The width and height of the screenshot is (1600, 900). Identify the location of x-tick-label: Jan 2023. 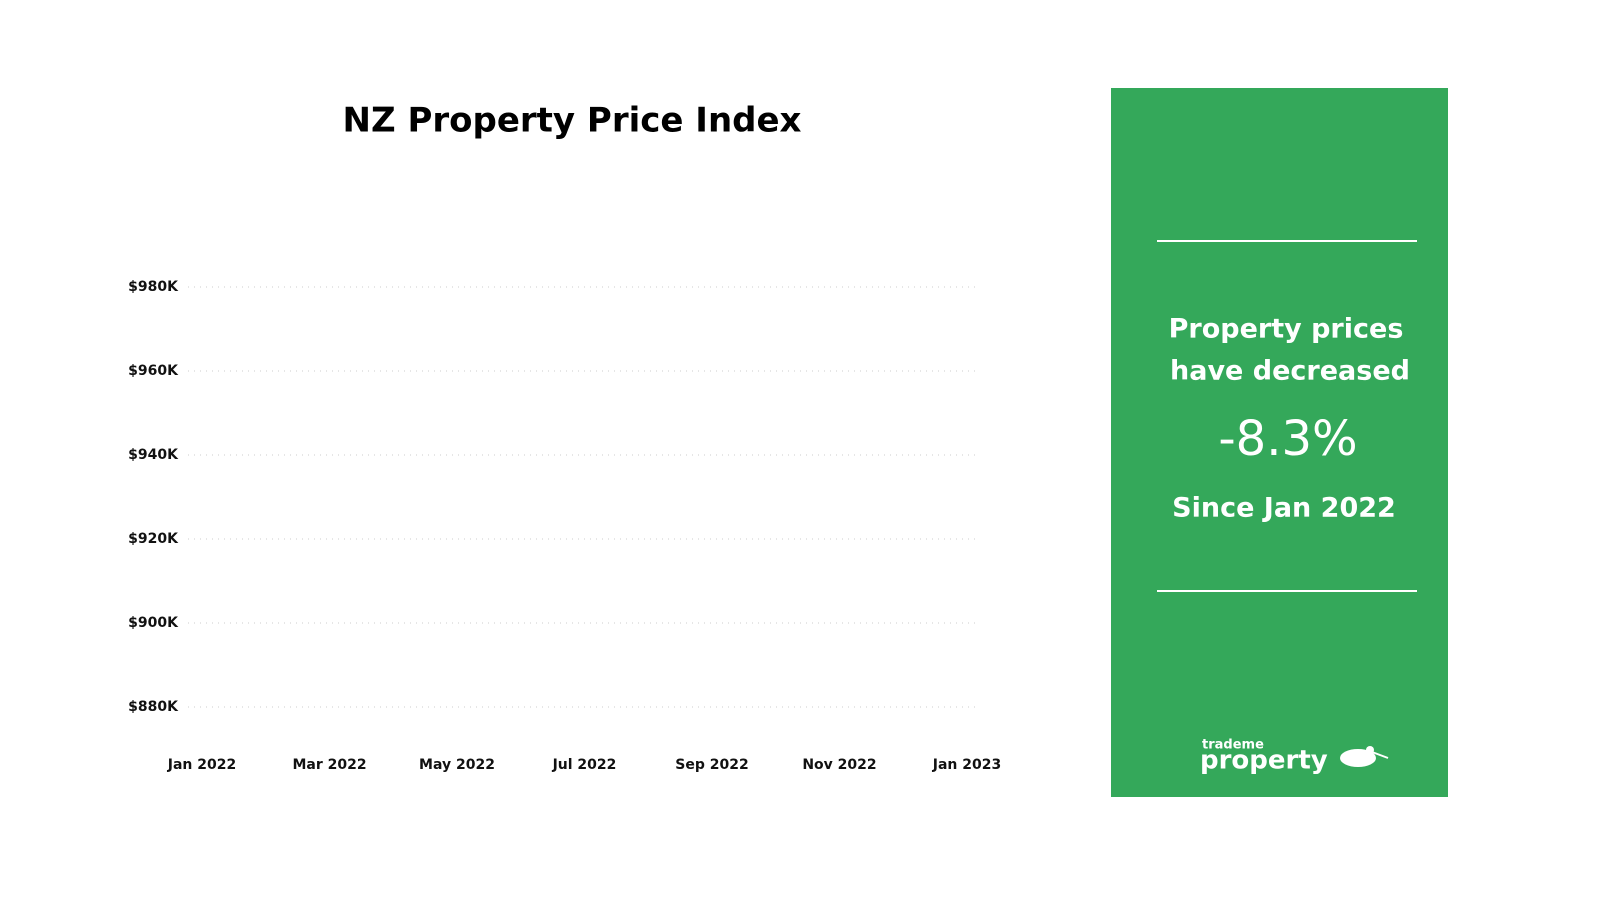
(966, 765).